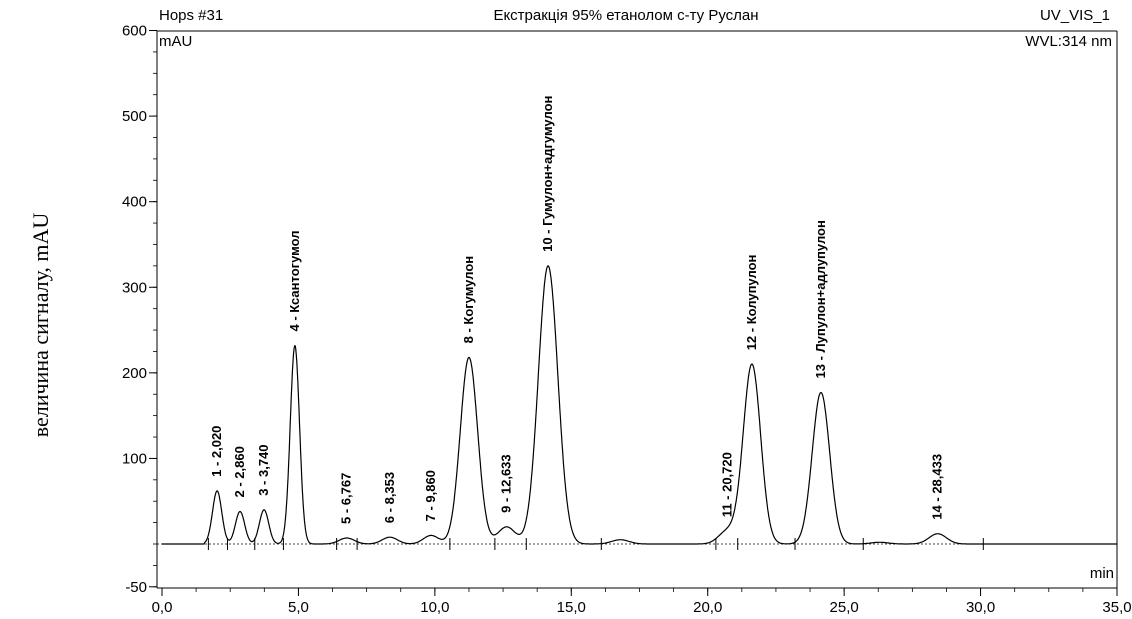  What do you see at coordinates (1075, 15) in the screenshot?
I see `header-right: UV_VIS_1` at bounding box center [1075, 15].